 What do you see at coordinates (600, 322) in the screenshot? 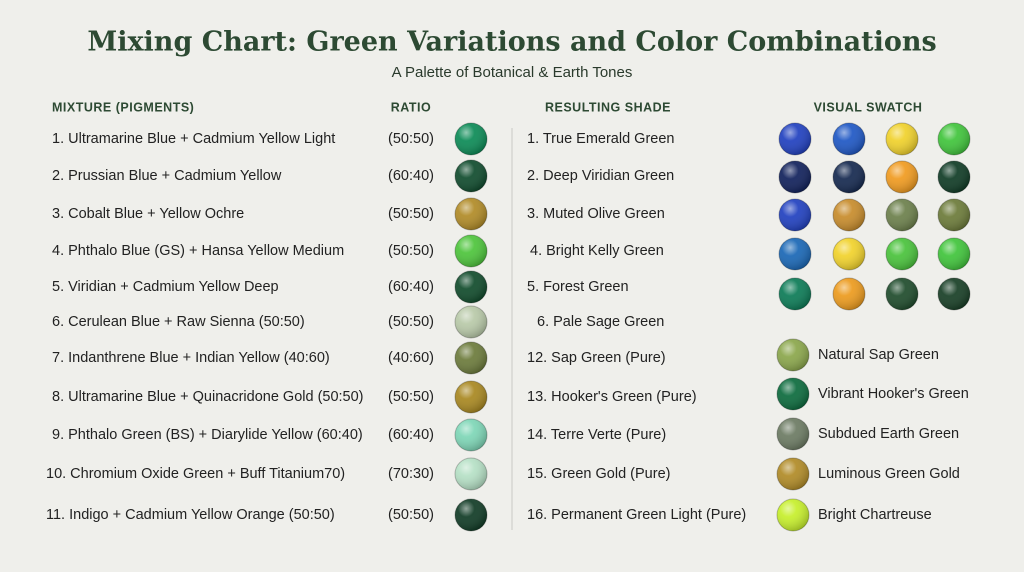
I see `shade-text: 6. Pale Sage Green` at bounding box center [600, 322].